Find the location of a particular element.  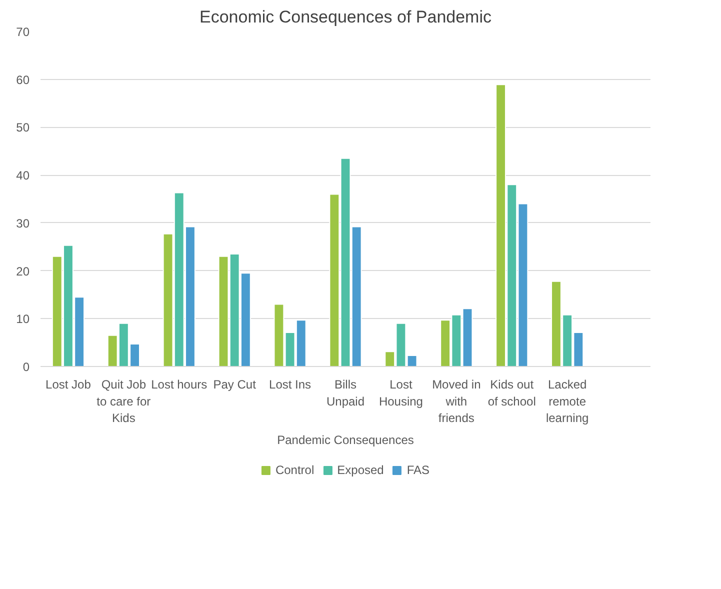

y-tick-label: 60 is located at coordinates (23, 79).